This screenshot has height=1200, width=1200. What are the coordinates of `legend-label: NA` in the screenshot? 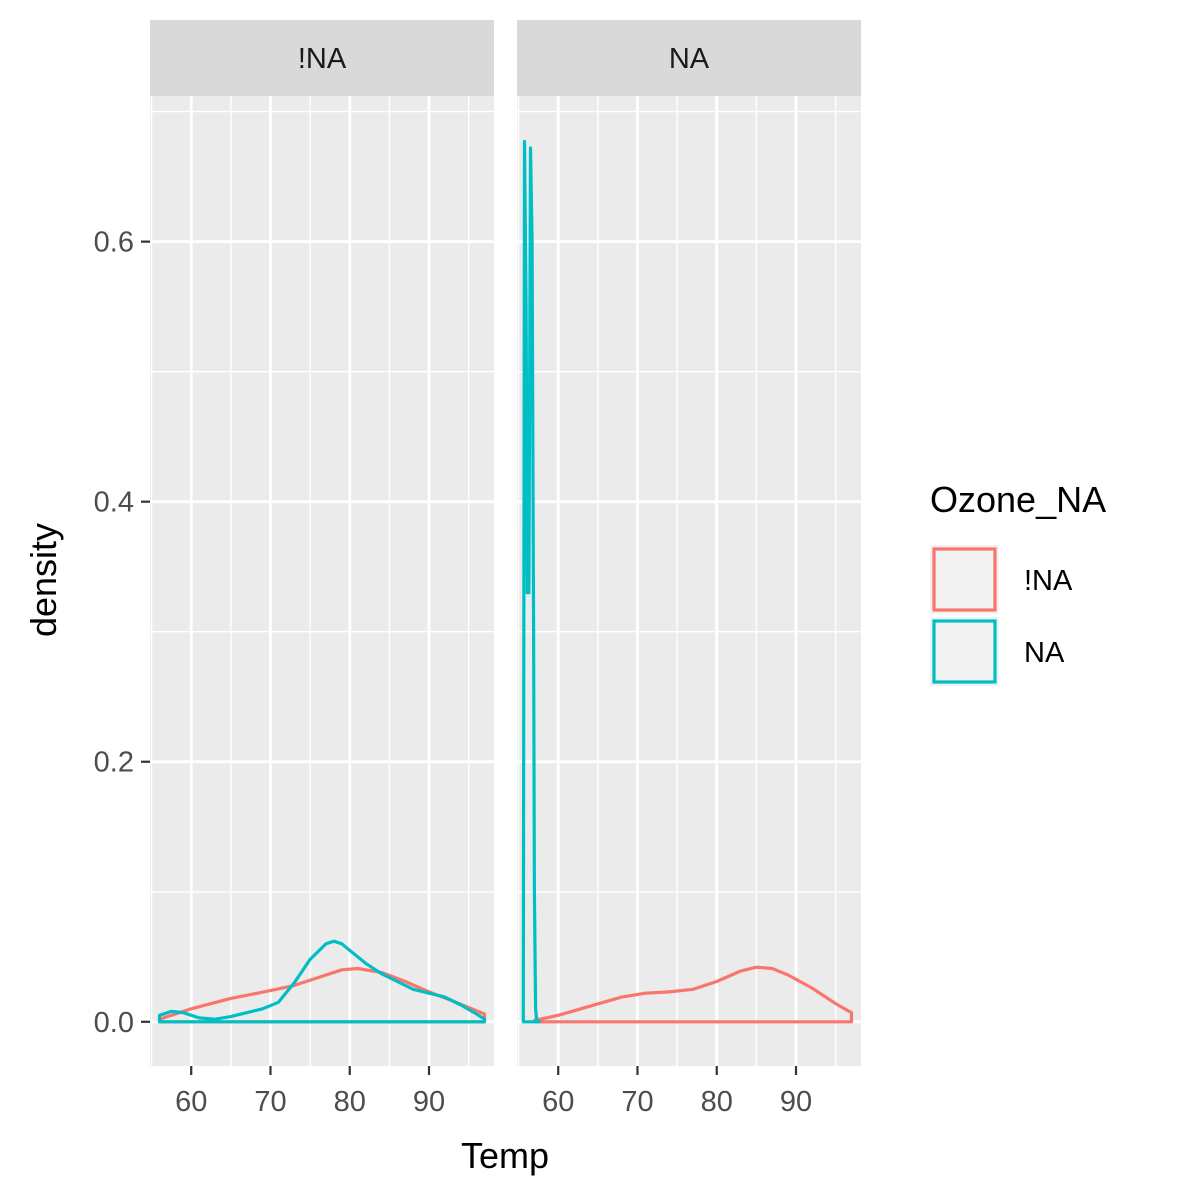 It's located at (1044, 653).